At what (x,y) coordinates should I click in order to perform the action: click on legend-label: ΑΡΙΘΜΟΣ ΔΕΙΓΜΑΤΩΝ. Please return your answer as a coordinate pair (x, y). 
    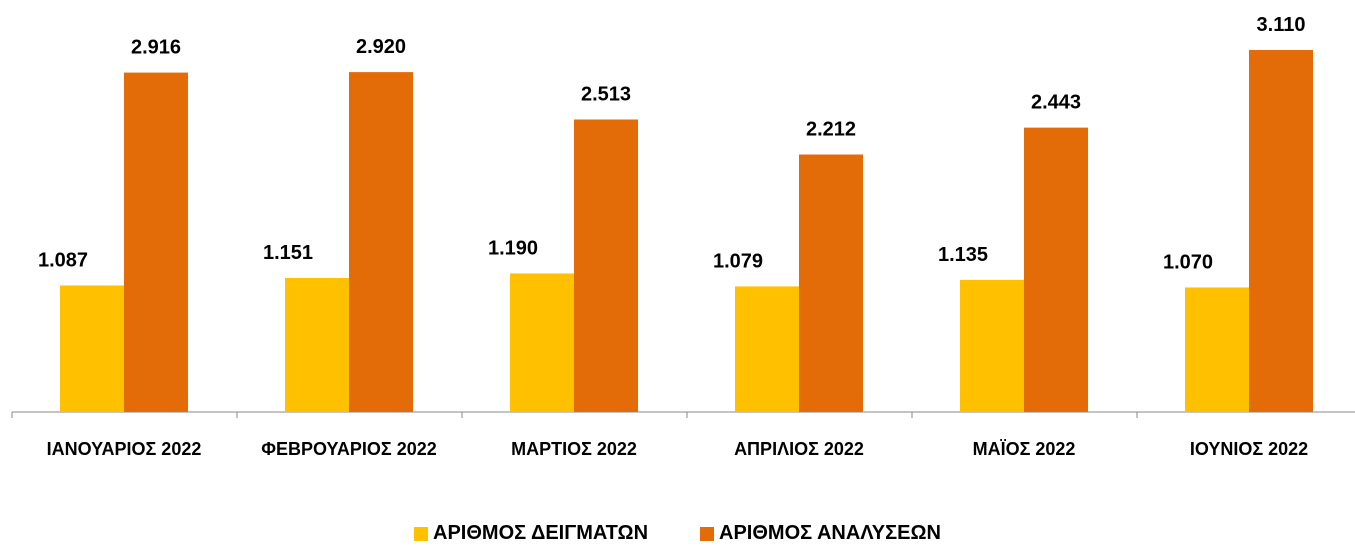
    Looking at the image, I should click on (541, 533).